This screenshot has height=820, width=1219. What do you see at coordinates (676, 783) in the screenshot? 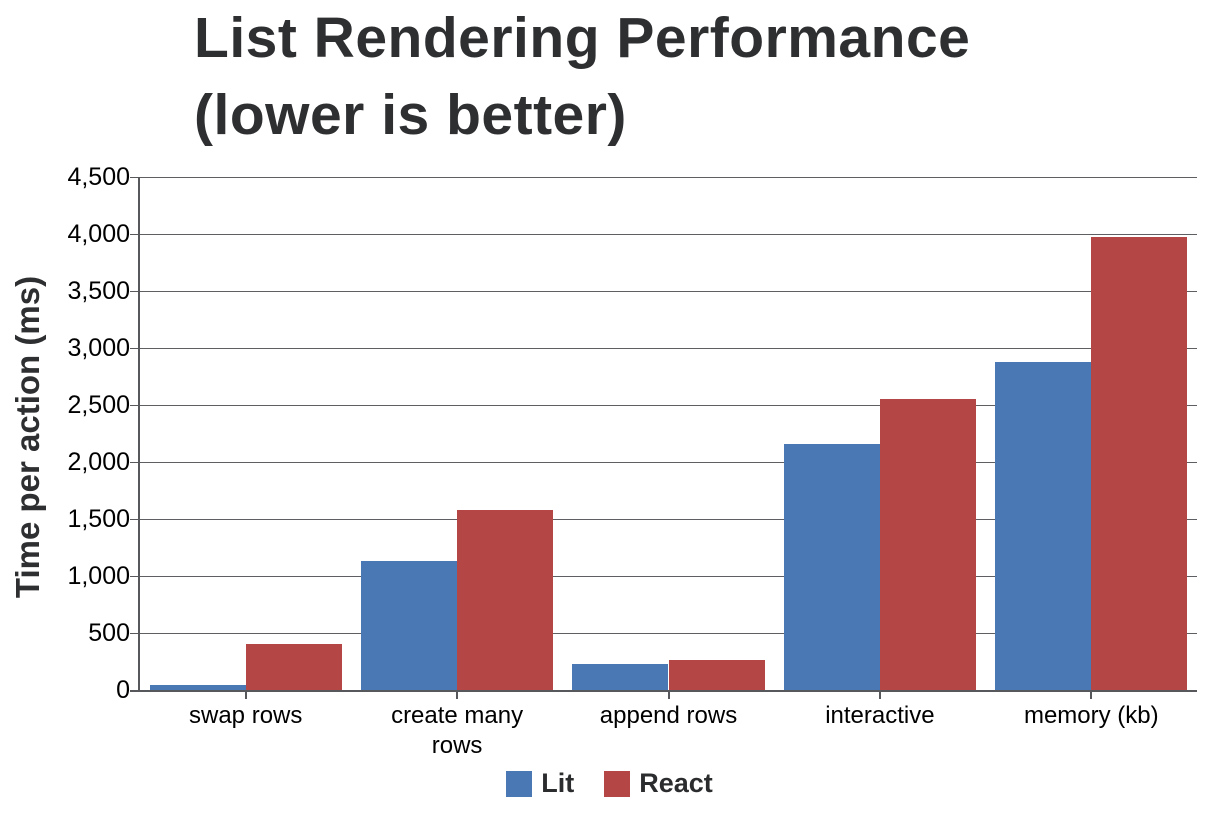
I see `legend-label: React` at bounding box center [676, 783].